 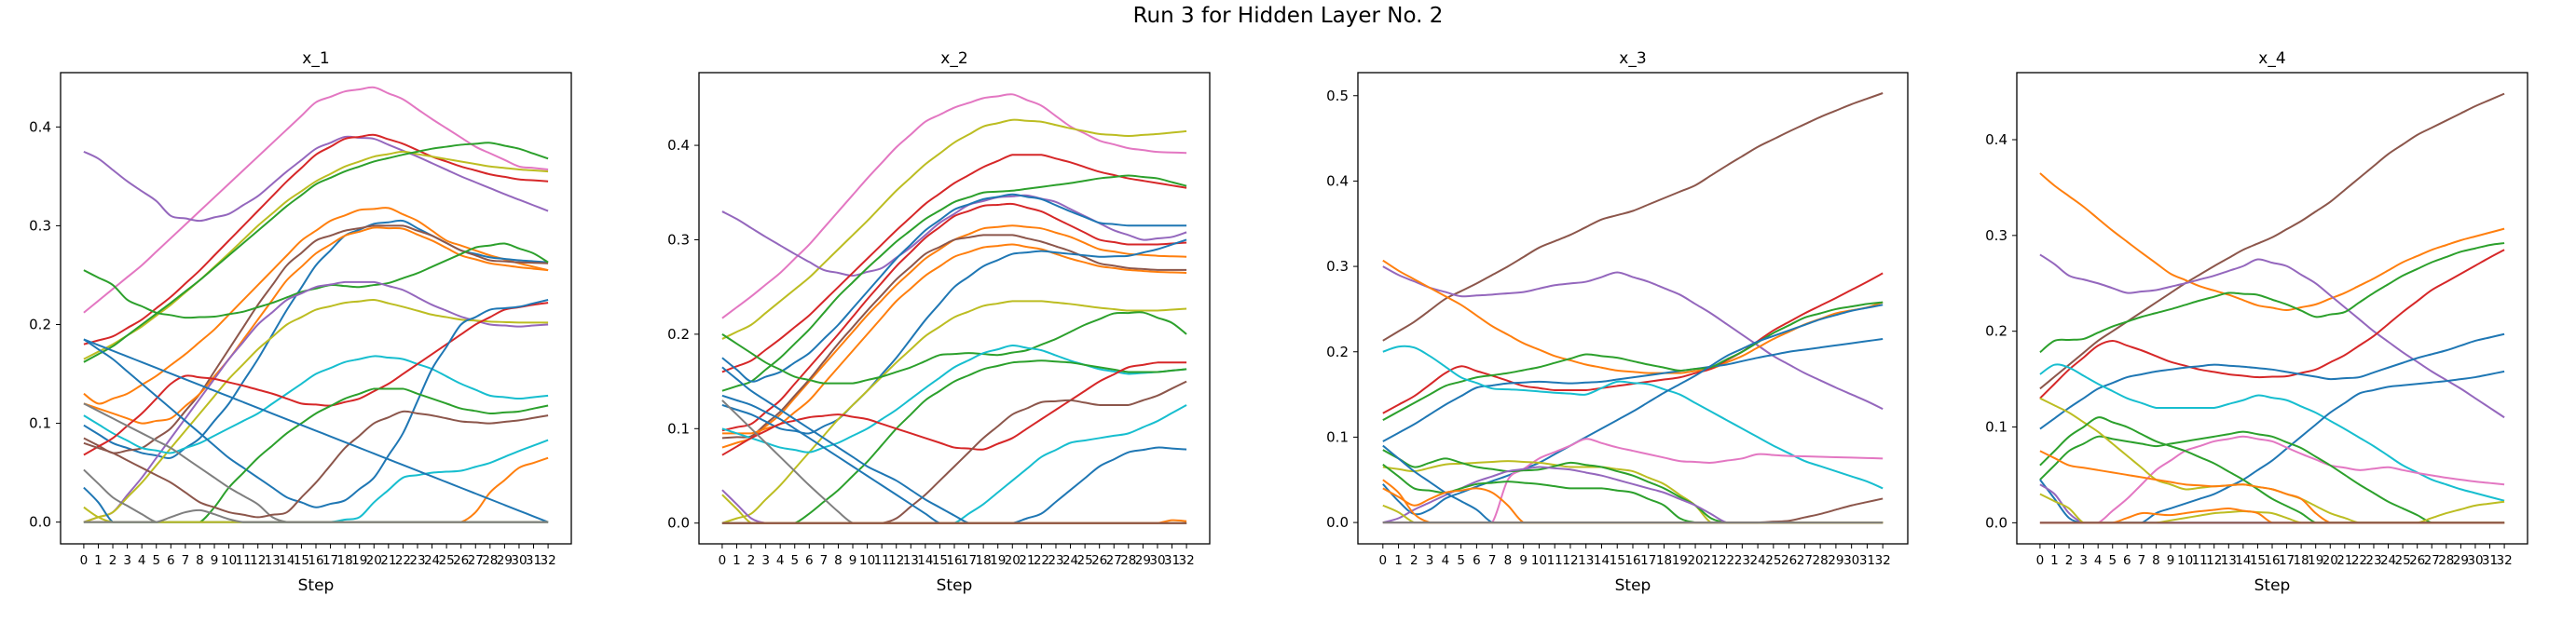 What do you see at coordinates (490, 560) in the screenshot?
I see `x-tick-label: 28` at bounding box center [490, 560].